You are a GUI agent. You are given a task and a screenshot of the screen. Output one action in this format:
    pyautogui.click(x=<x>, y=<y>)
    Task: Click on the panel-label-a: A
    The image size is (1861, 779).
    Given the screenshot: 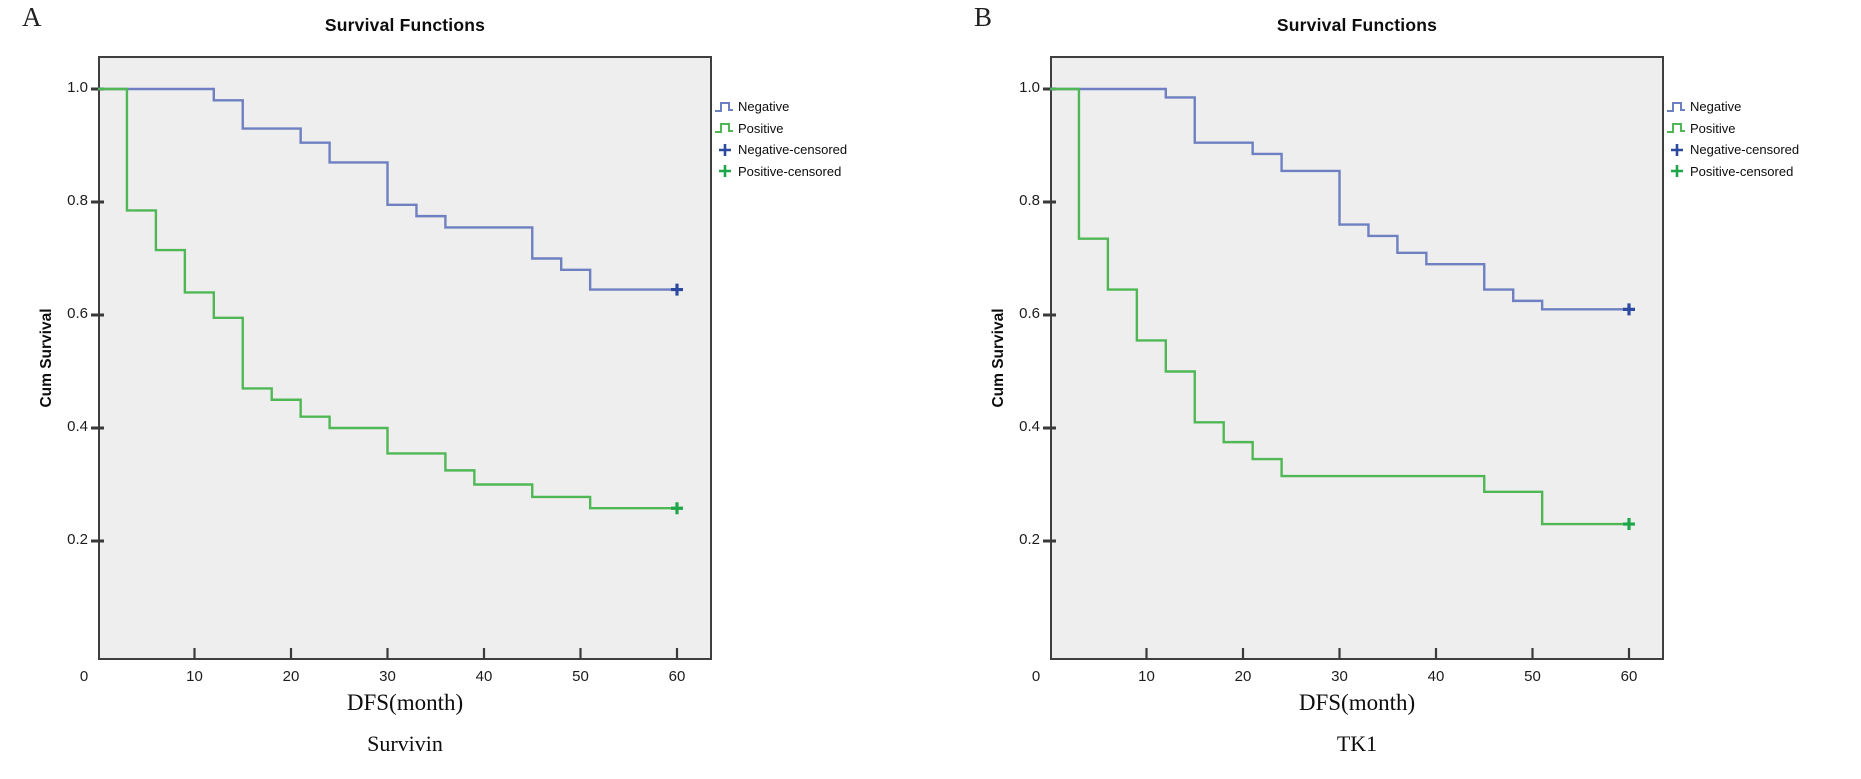 What is the action you would take?
    pyautogui.click(x=32, y=17)
    